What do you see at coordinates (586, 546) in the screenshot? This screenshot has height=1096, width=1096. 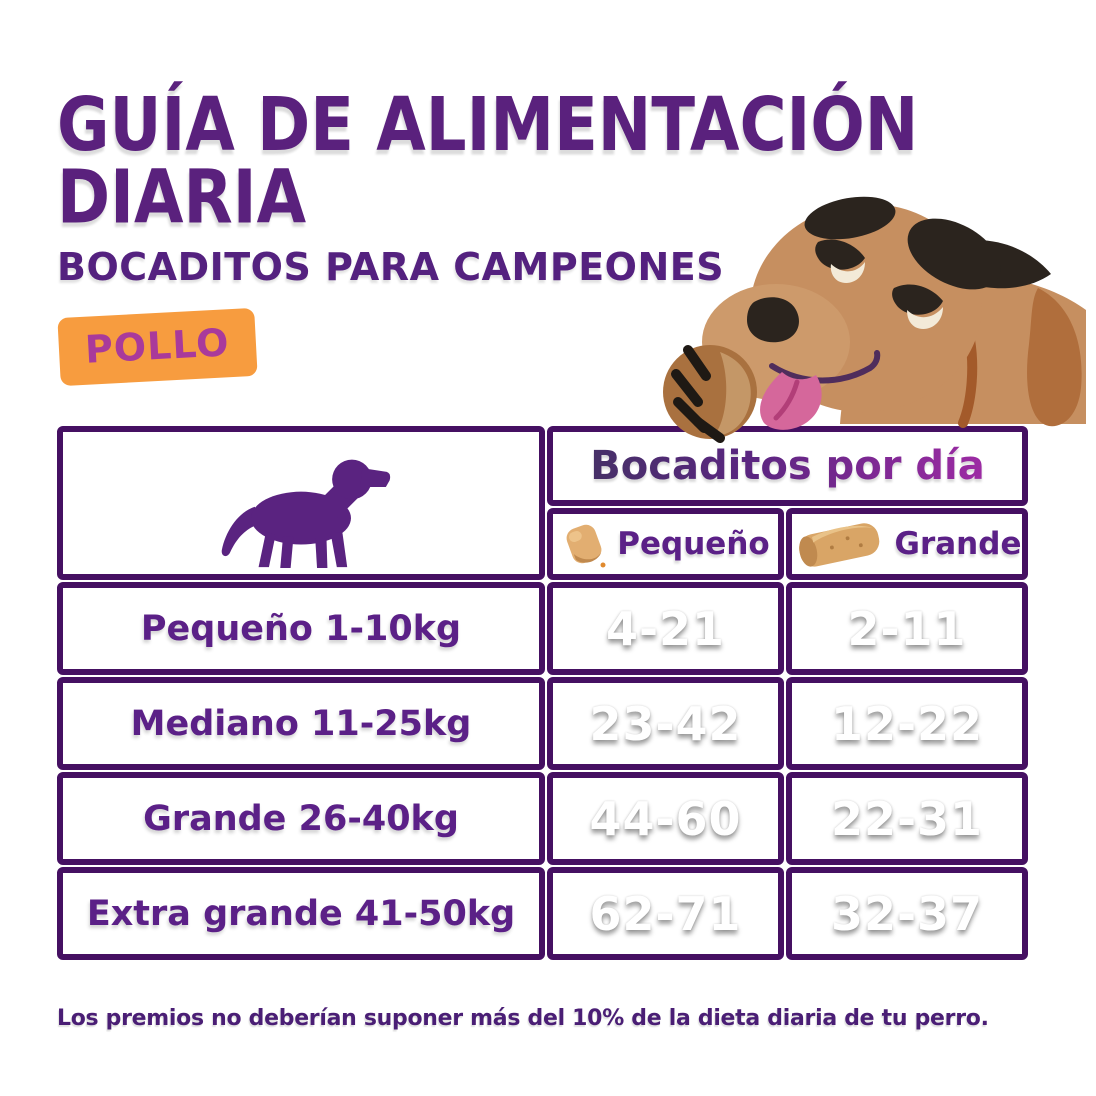 I see `small-treat-icon` at bounding box center [586, 546].